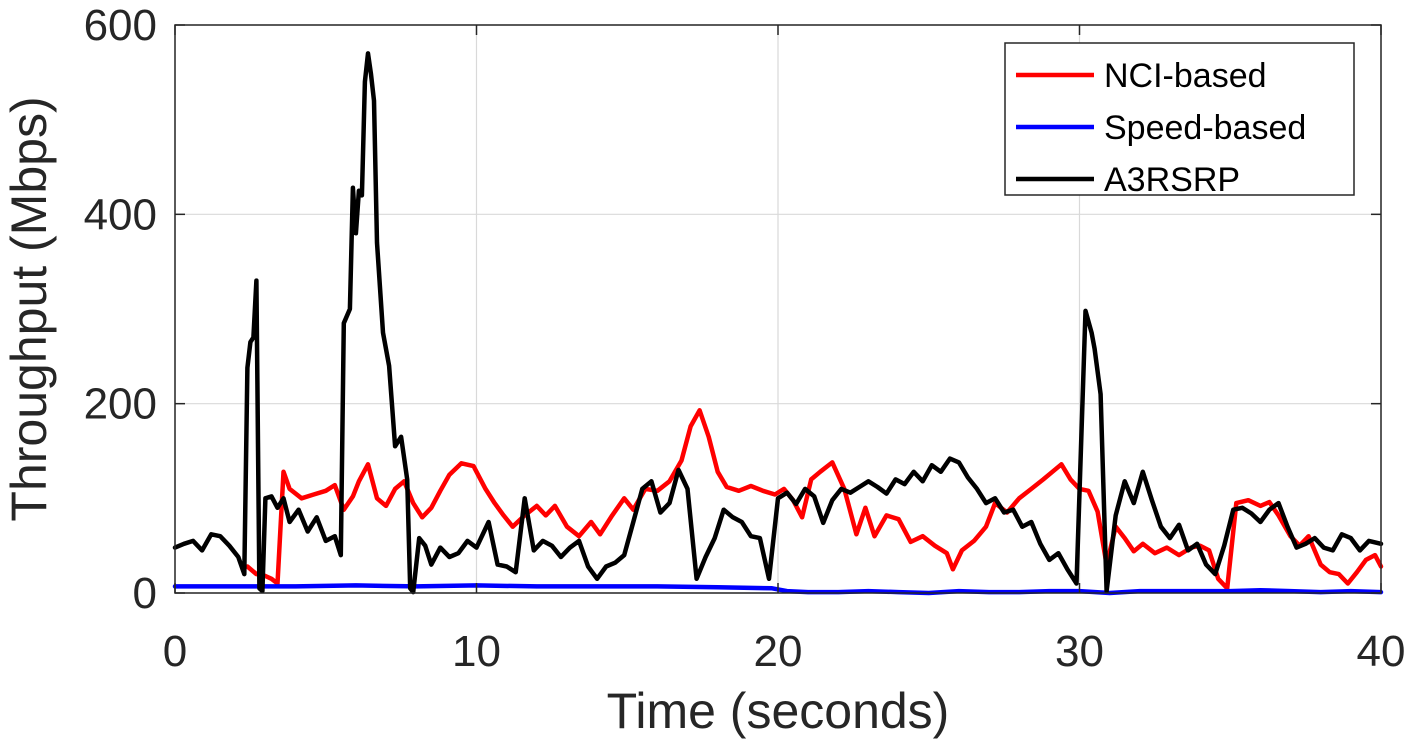 The image size is (1411, 741). What do you see at coordinates (120, 25) in the screenshot?
I see `y-tick-label: 600` at bounding box center [120, 25].